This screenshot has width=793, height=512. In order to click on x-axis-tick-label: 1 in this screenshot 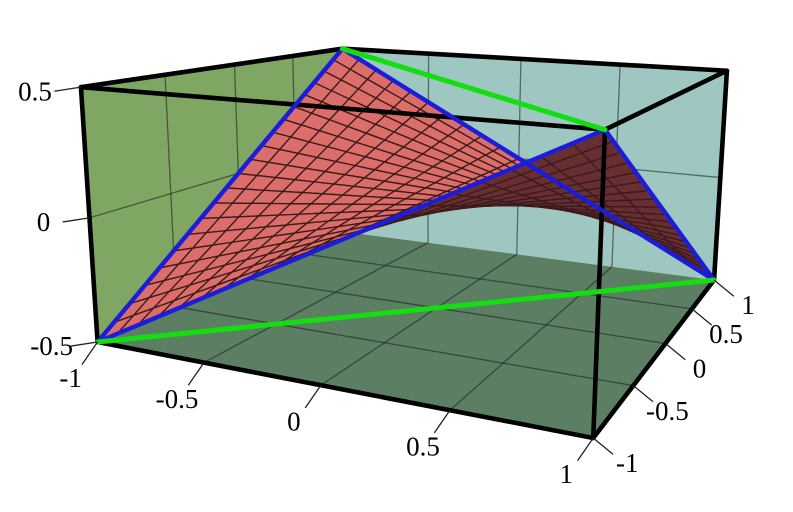, I will do `click(566, 474)`.